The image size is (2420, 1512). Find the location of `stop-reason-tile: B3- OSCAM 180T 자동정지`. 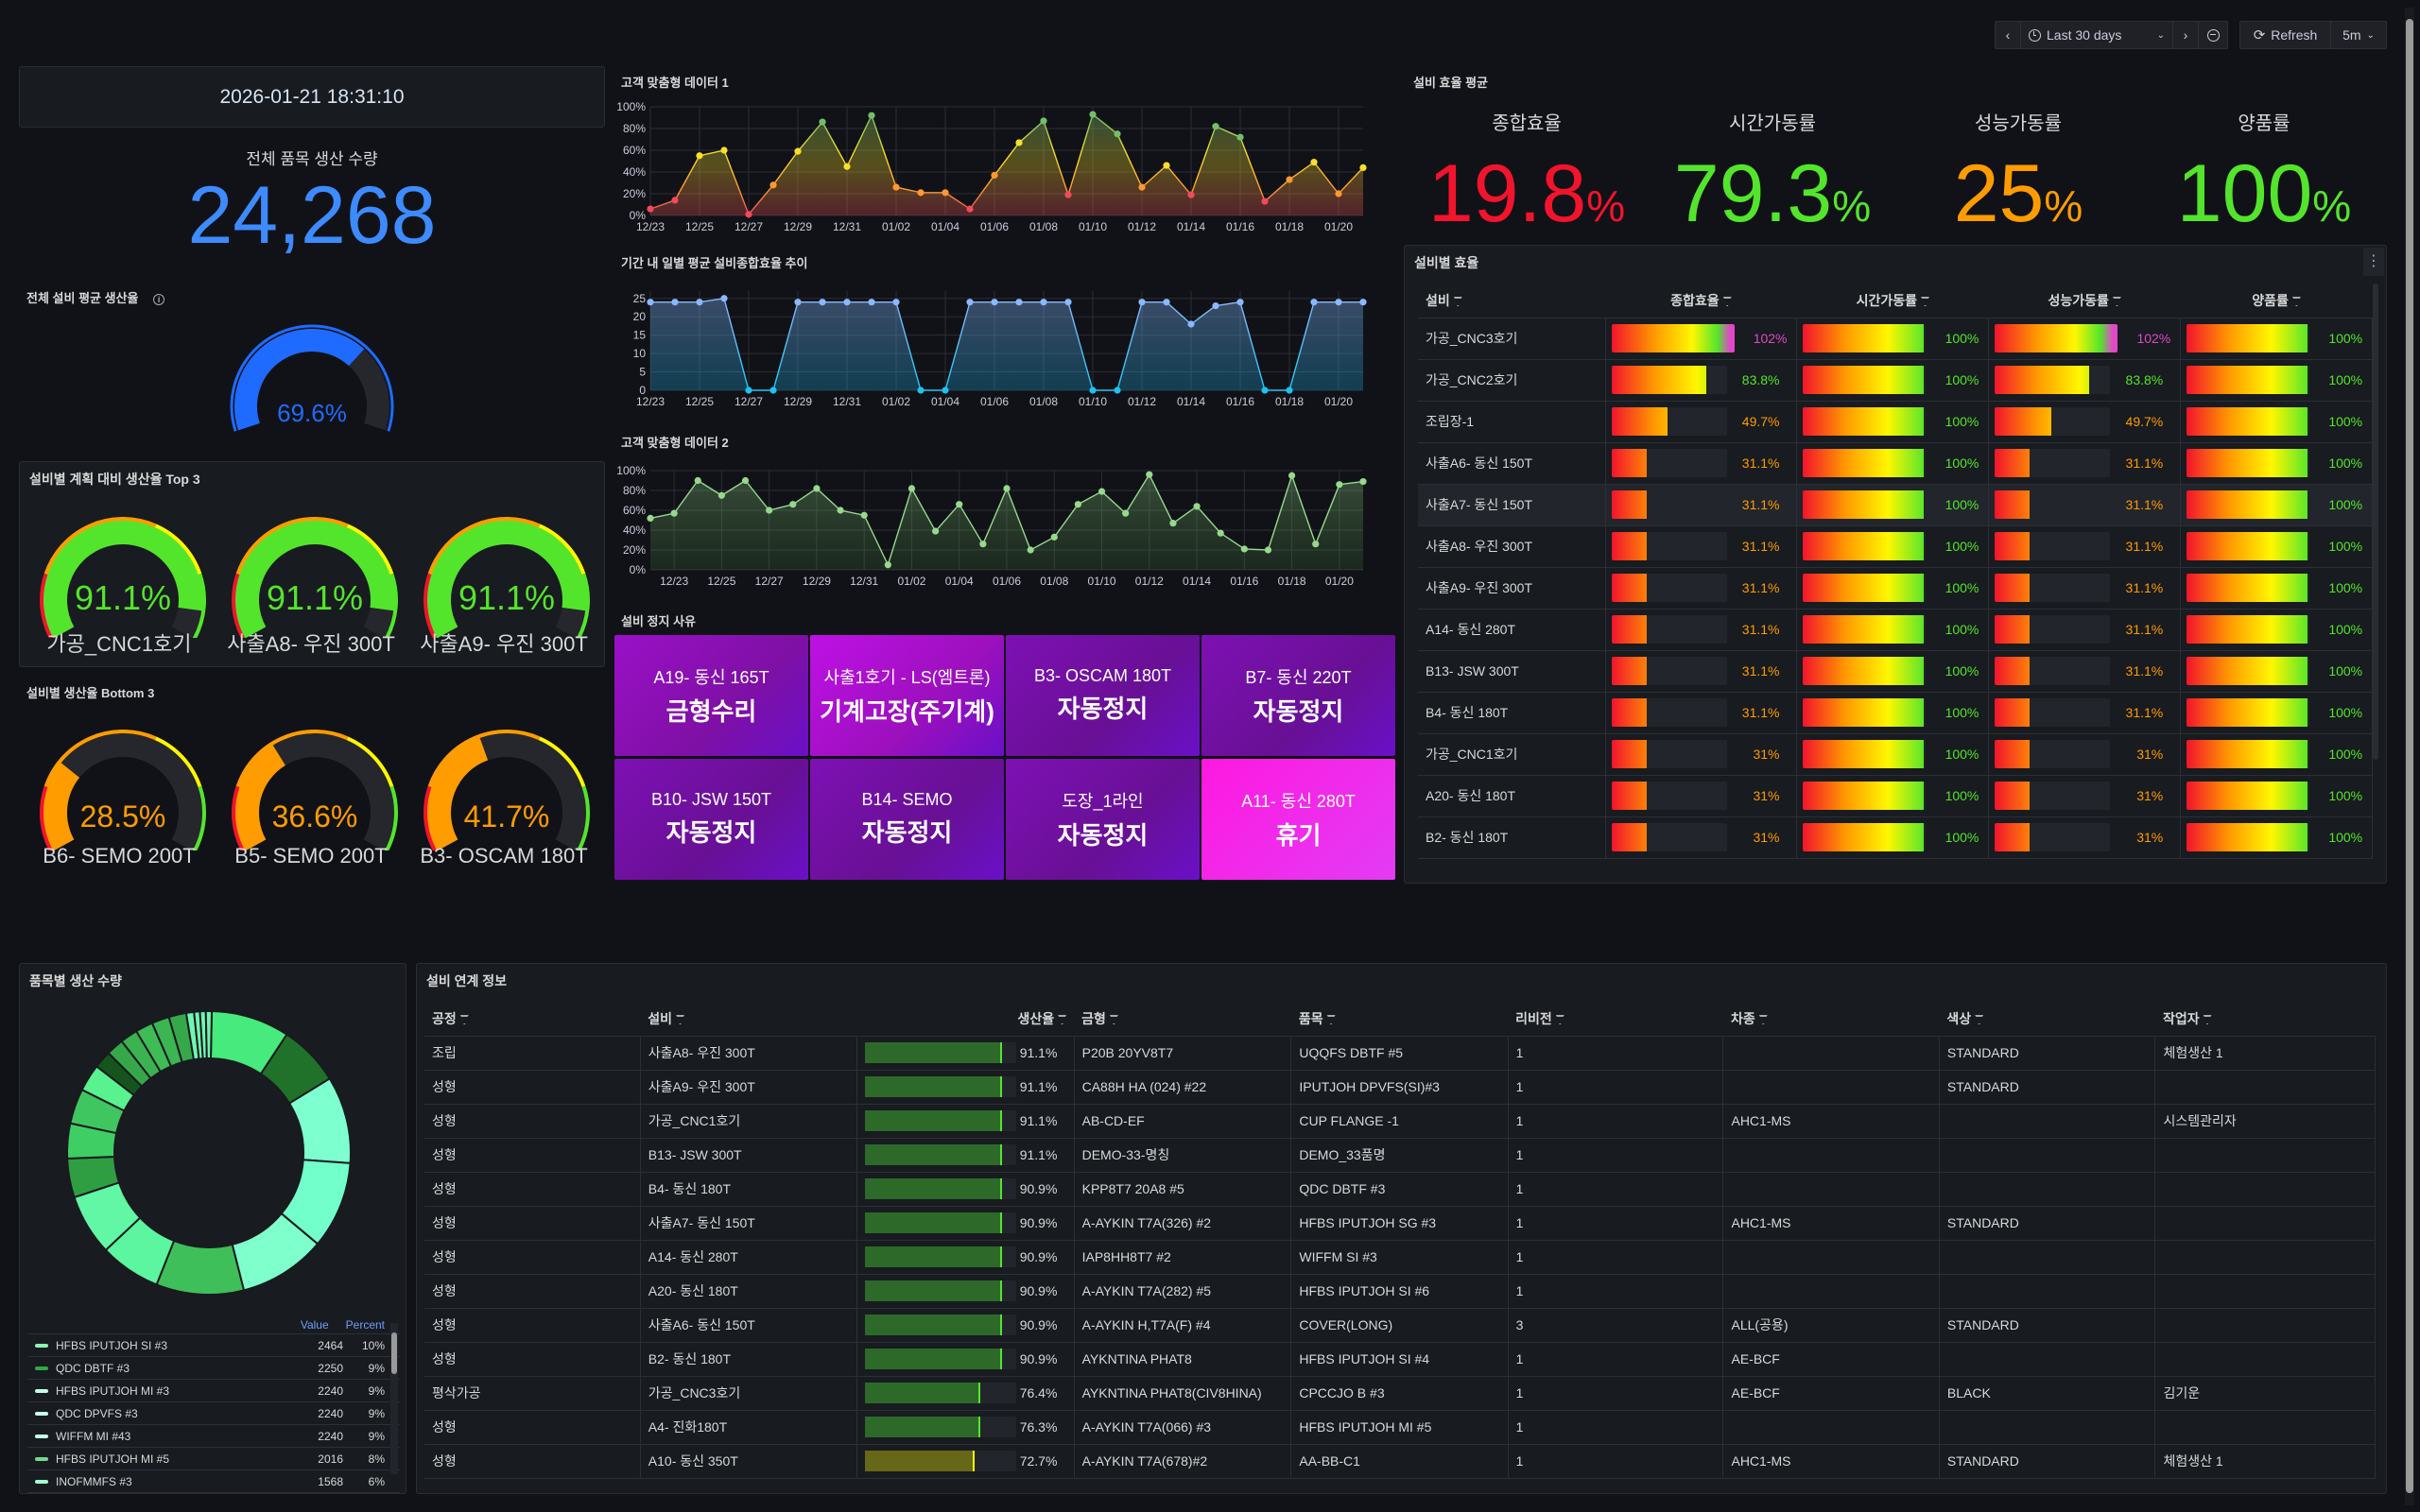

stop-reason-tile: B3- OSCAM 180T 자동정지 is located at coordinates (1103, 695).